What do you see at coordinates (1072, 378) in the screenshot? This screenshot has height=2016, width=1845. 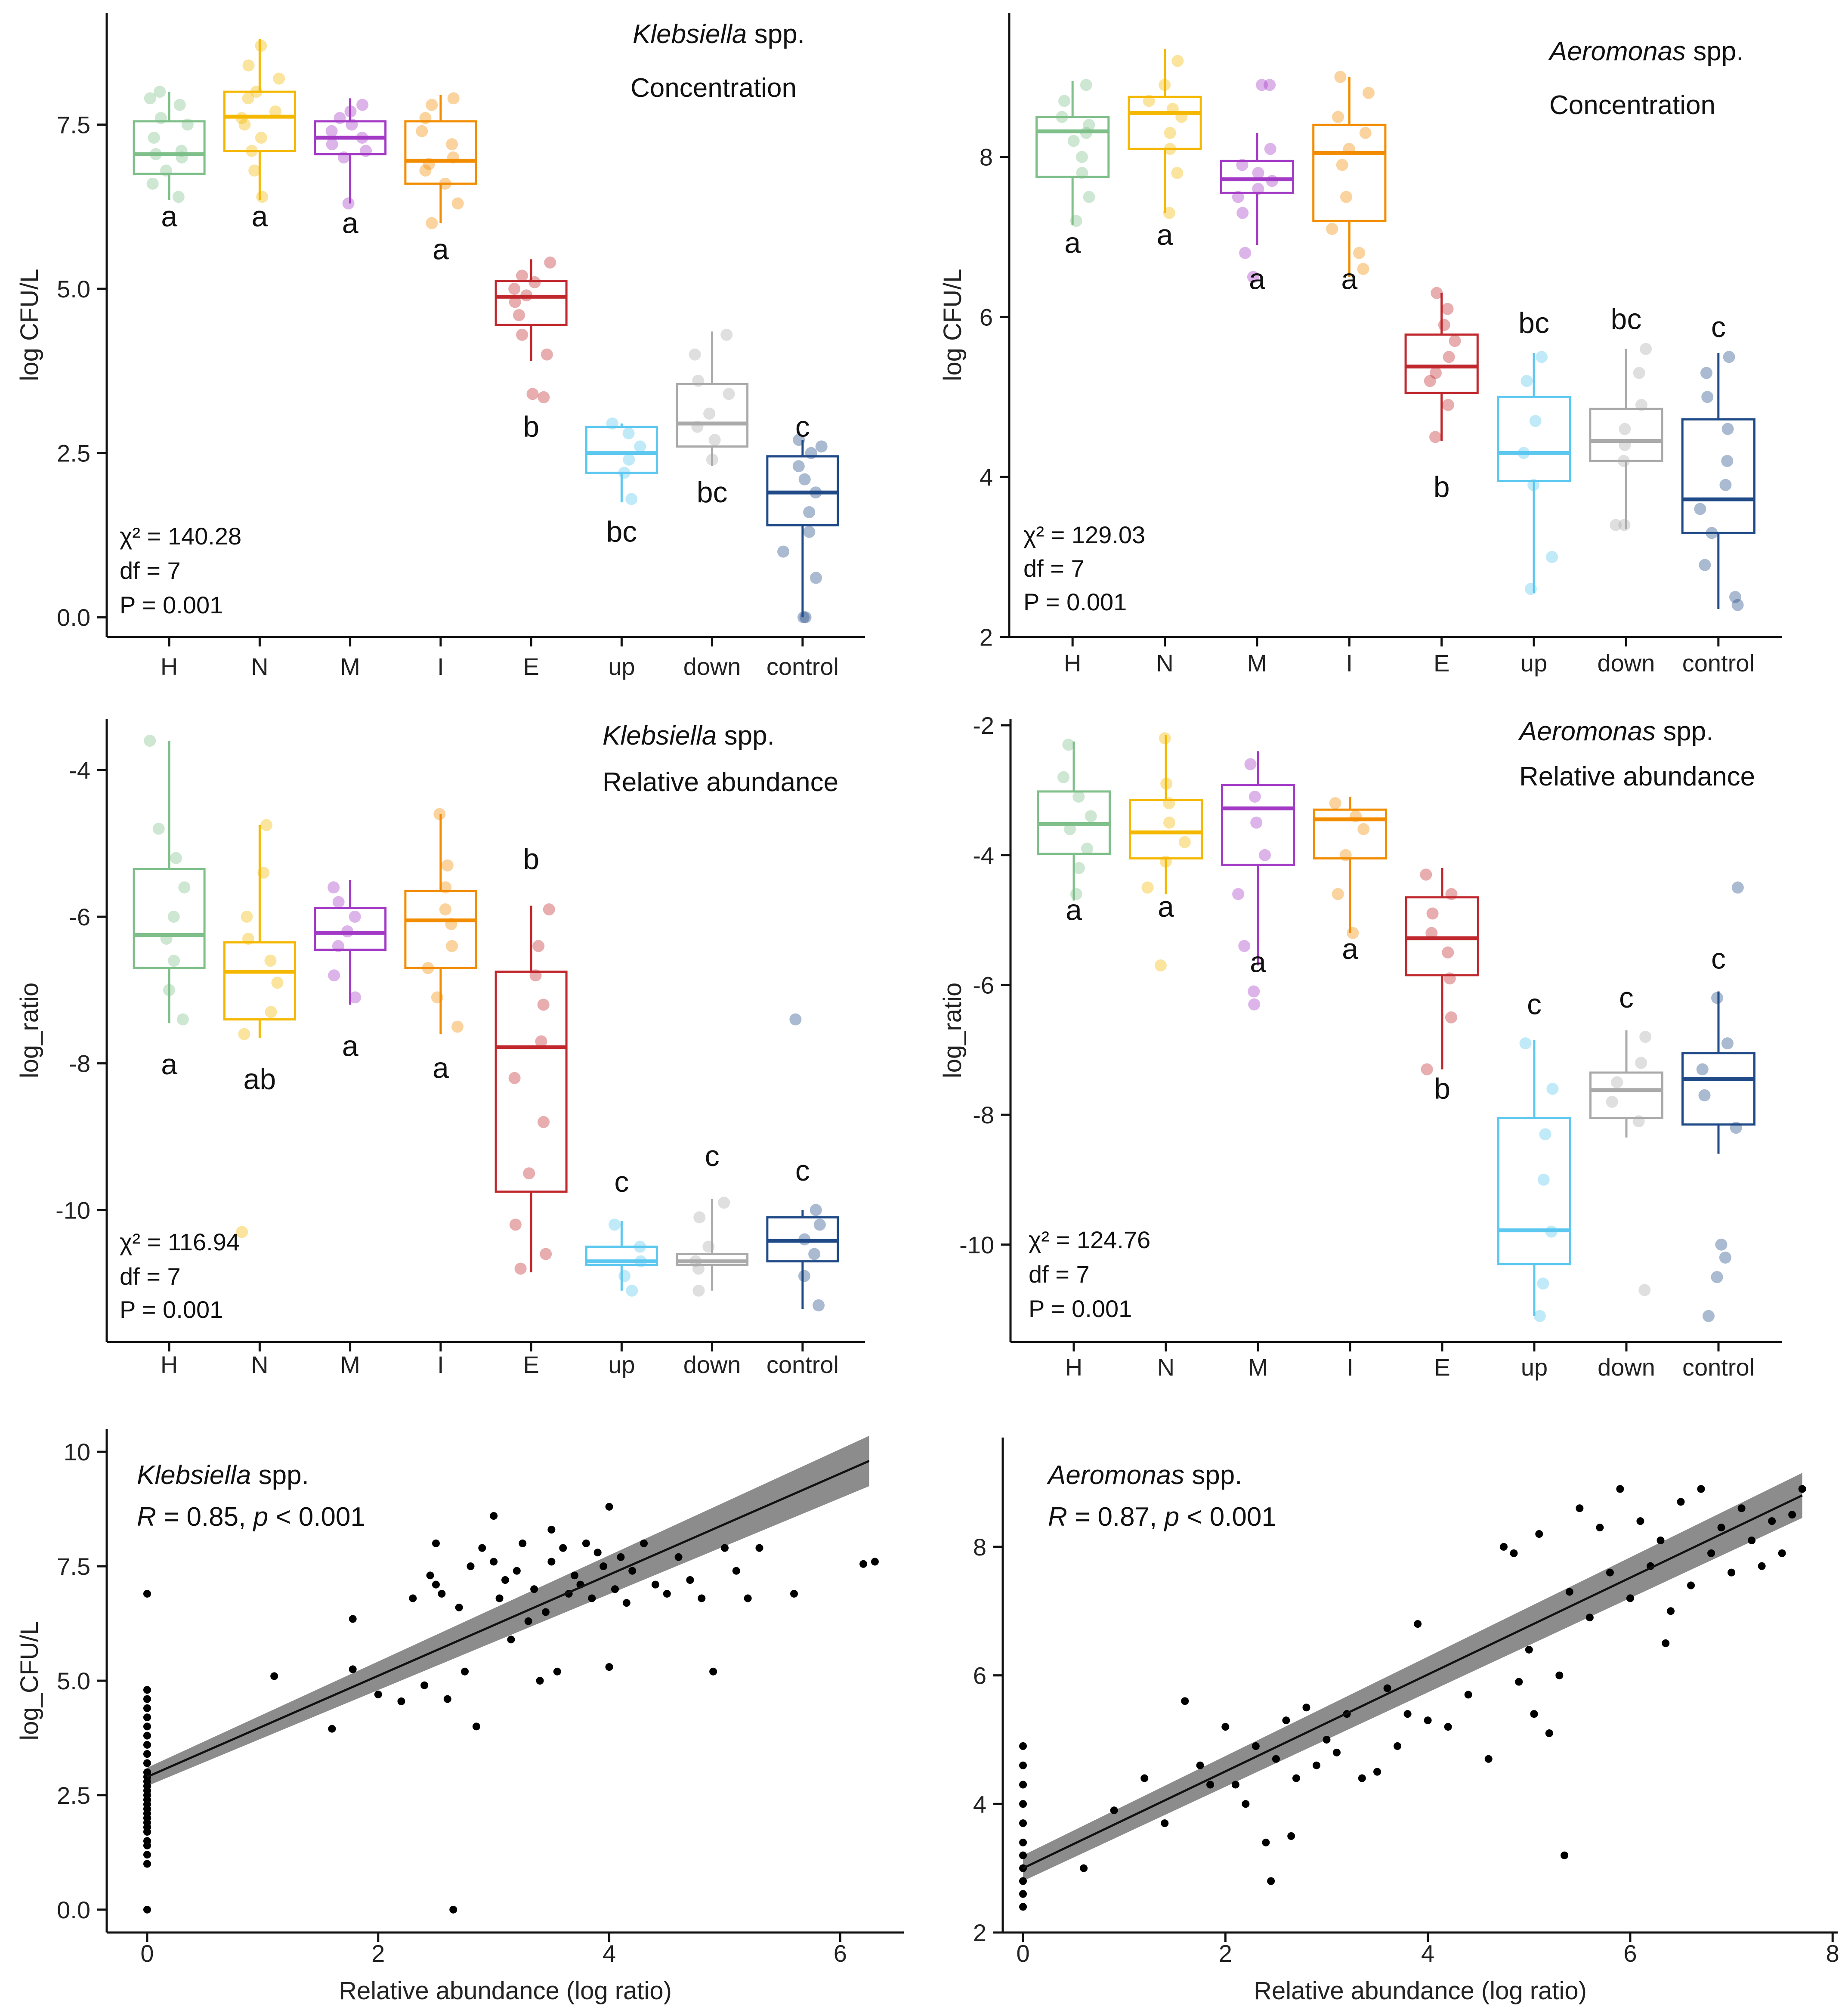 I see `group-H: Ha` at bounding box center [1072, 378].